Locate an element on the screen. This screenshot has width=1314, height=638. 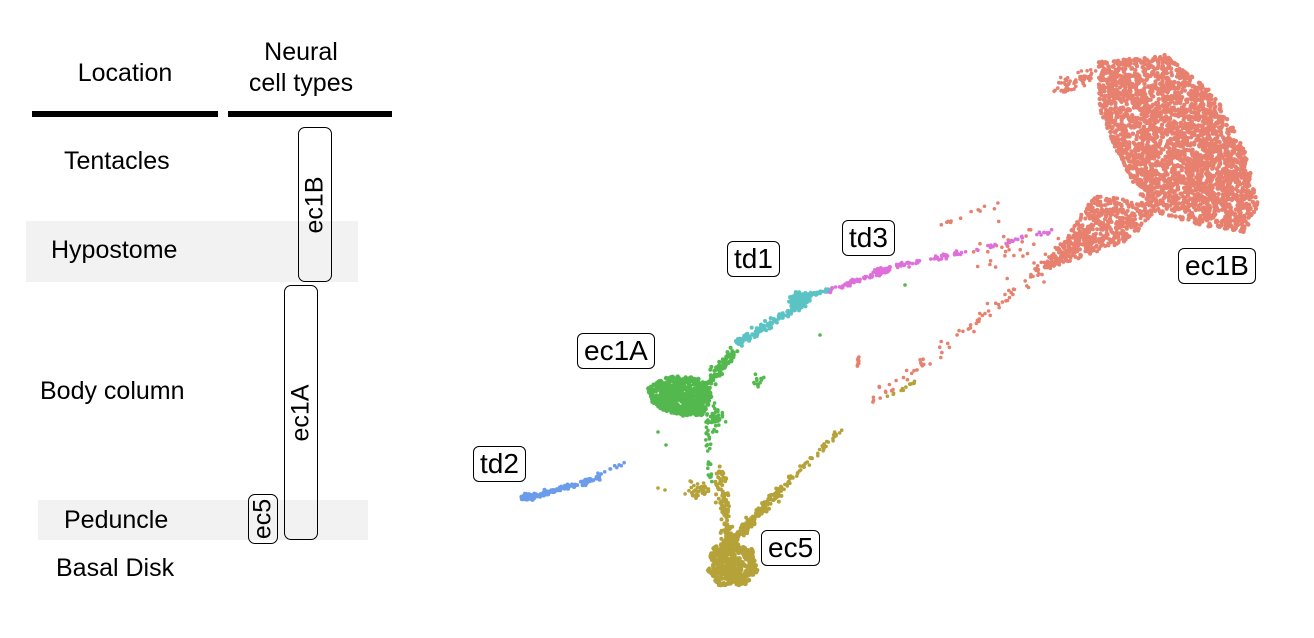
cluster-label-td1: td1 is located at coordinates (753, 259).